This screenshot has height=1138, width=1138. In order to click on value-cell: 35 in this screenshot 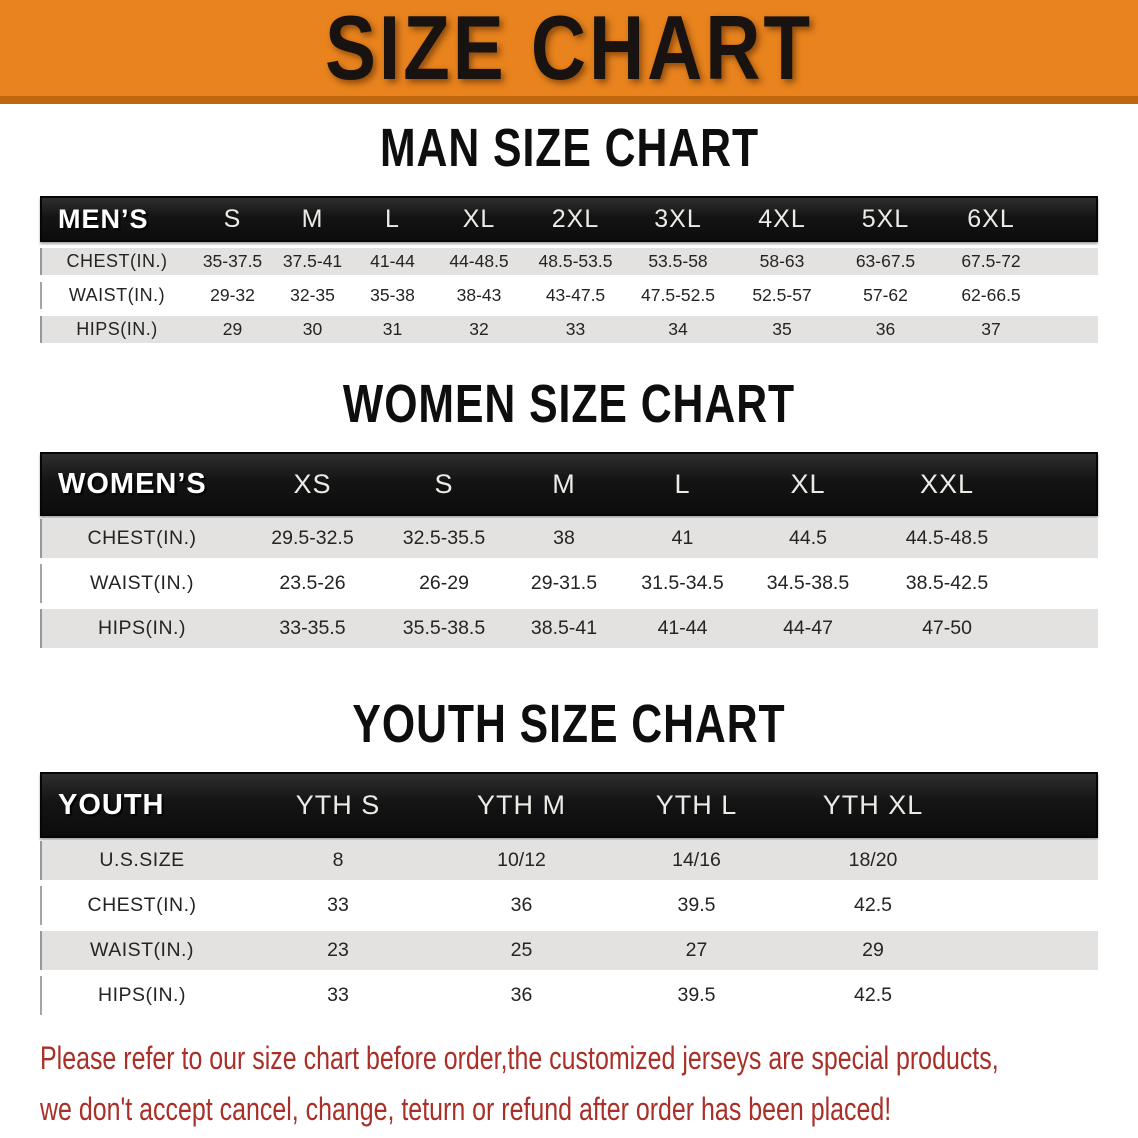, I will do `click(782, 329)`.